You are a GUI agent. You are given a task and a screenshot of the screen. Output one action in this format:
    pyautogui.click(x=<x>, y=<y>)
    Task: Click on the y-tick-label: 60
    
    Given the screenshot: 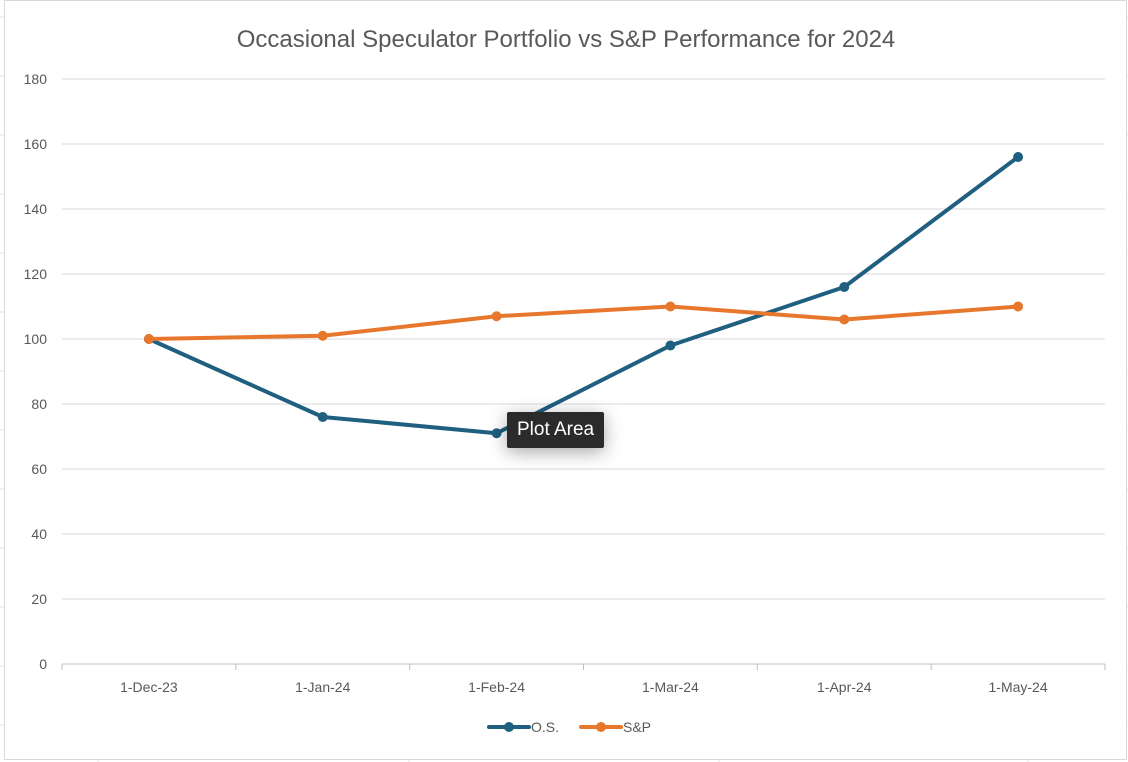 What is the action you would take?
    pyautogui.click(x=39, y=469)
    